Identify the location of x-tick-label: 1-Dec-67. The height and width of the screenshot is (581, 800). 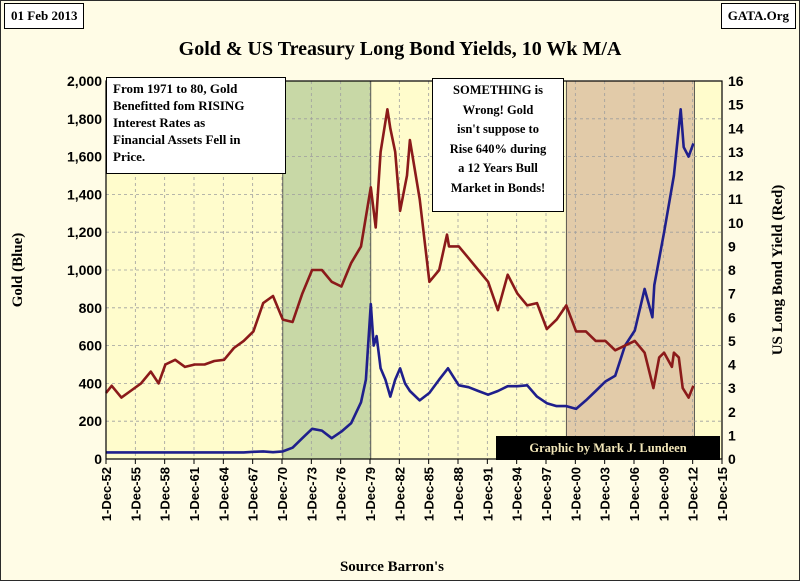
(253, 494).